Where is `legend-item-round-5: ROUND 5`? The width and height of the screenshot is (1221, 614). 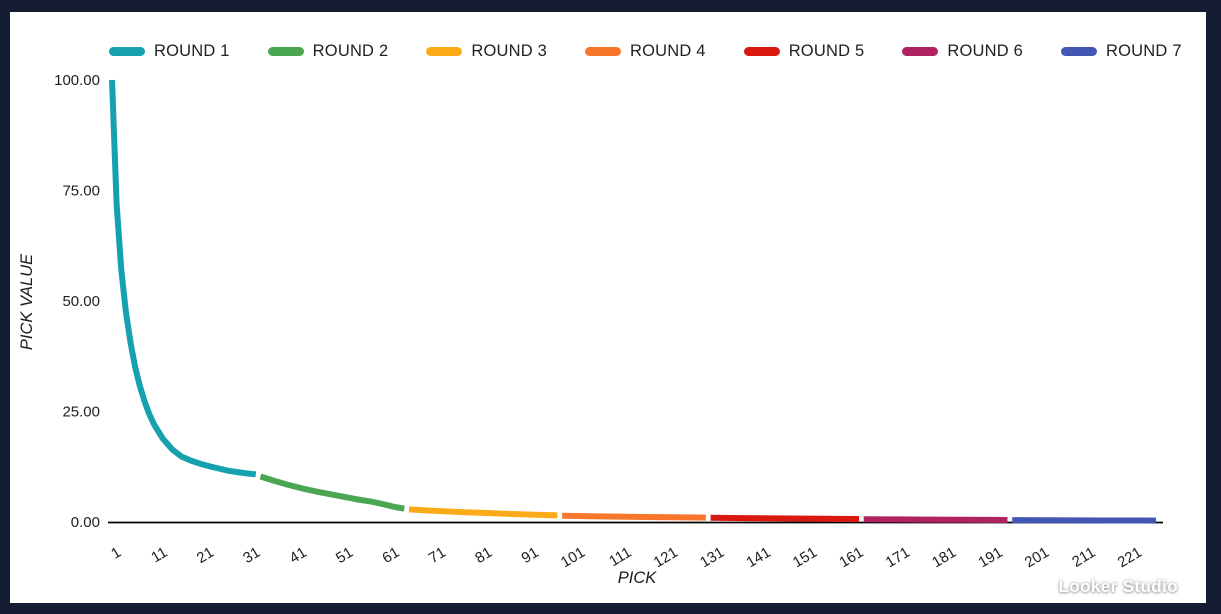 legend-item-round-5: ROUND 5 is located at coordinates (804, 51).